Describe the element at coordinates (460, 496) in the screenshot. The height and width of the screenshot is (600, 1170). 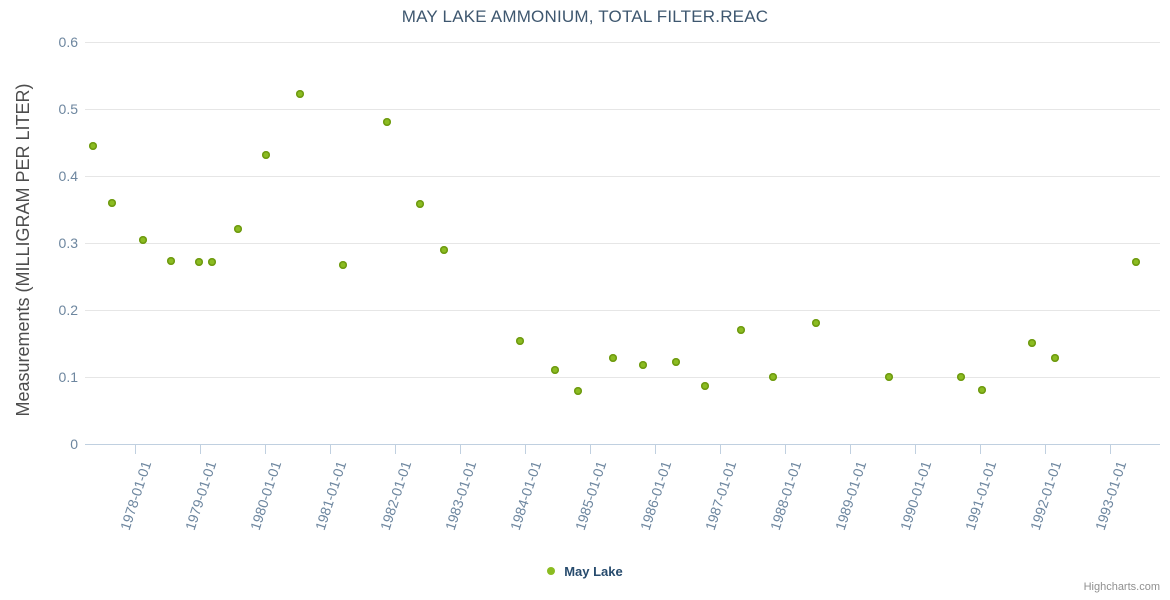
I see `x-axis-tick-label: 1983-01-01` at that location.